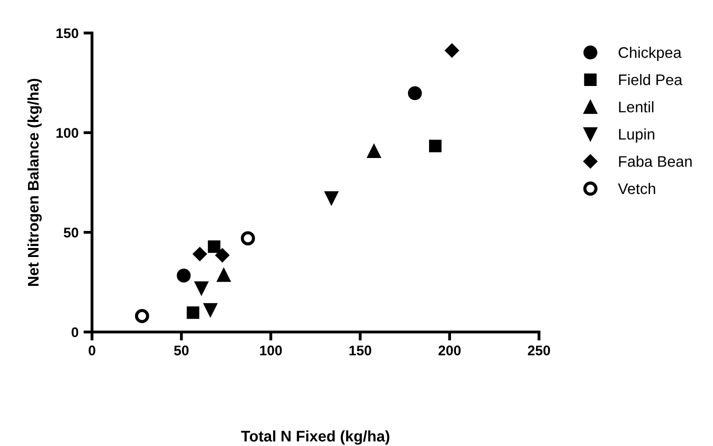  What do you see at coordinates (449, 351) in the screenshot?
I see `x-tick-label: 200` at bounding box center [449, 351].